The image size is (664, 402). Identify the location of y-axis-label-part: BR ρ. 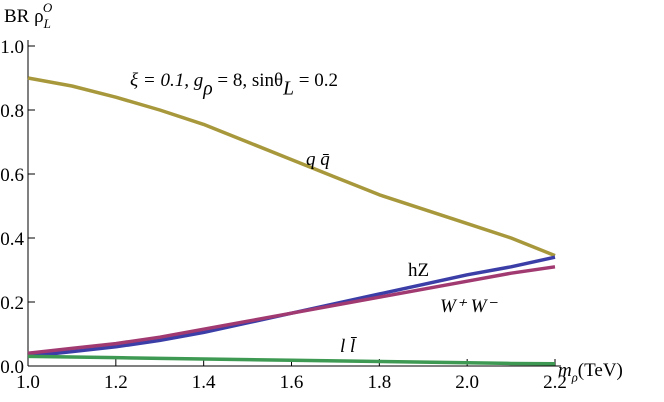
(24, 16).